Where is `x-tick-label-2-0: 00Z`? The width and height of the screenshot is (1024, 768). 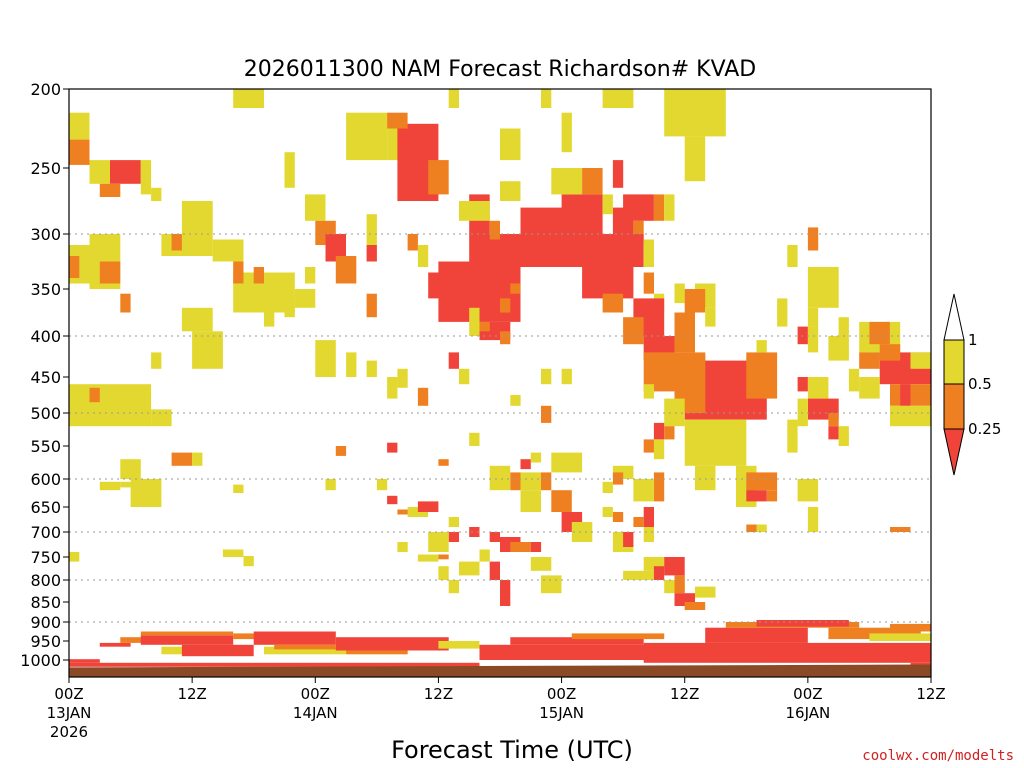
x-tick-label-2-0: 00Z is located at coordinates (315, 694).